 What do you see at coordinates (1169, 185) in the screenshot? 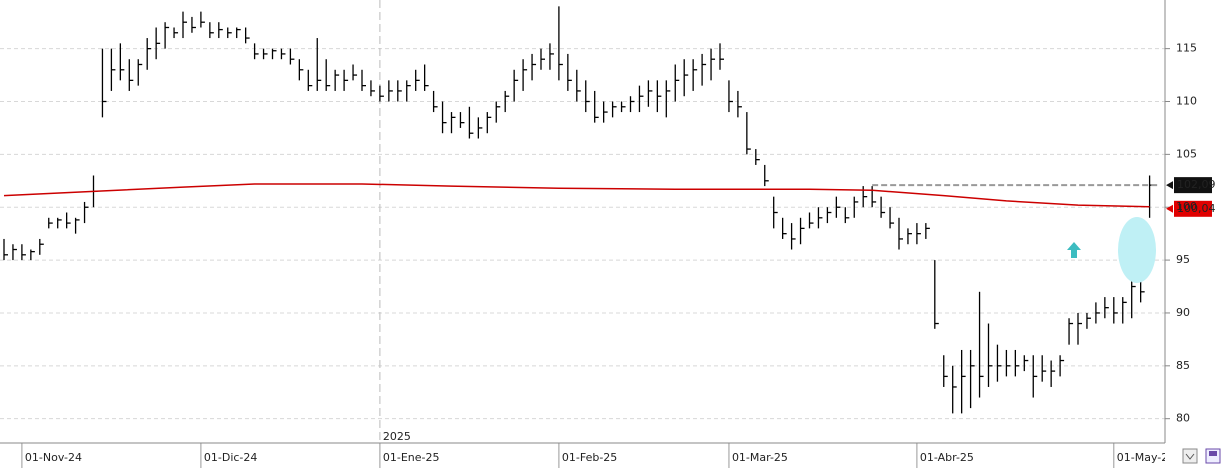
I see `last-close-pointer` at bounding box center [1169, 185].